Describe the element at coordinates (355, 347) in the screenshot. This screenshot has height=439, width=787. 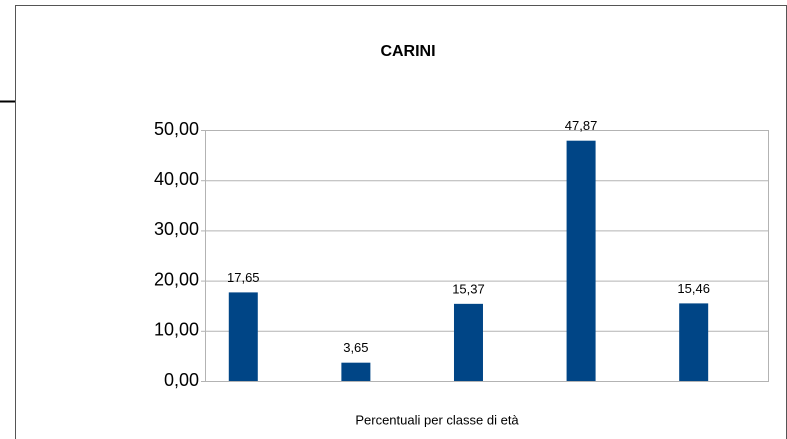
I see `data-label: 3,65` at that location.